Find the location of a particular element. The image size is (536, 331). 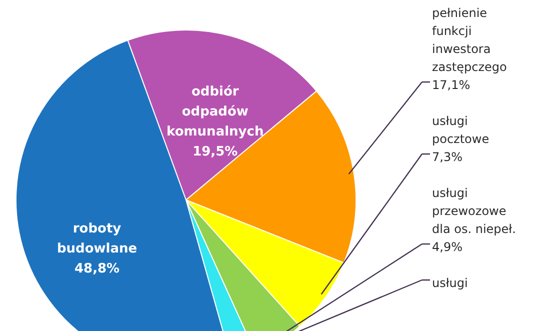

slice-label: pełnienie funkcji inwestora zastępczego is located at coordinates (469, 40).